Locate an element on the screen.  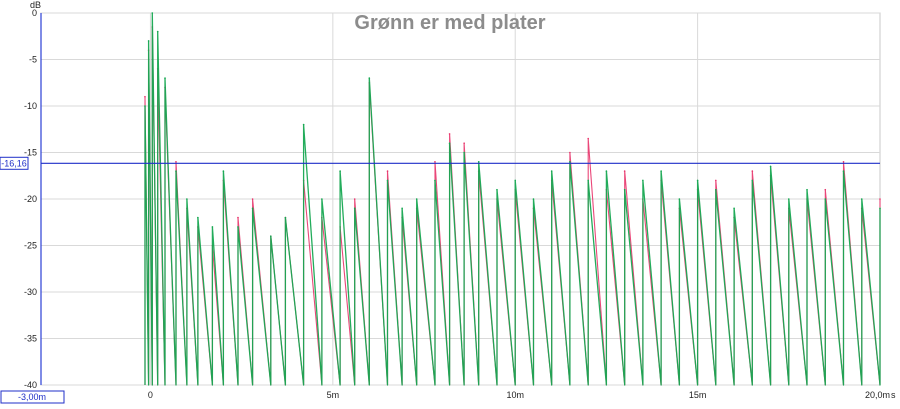
y-tick-label: -10 is located at coordinates (30, 106).